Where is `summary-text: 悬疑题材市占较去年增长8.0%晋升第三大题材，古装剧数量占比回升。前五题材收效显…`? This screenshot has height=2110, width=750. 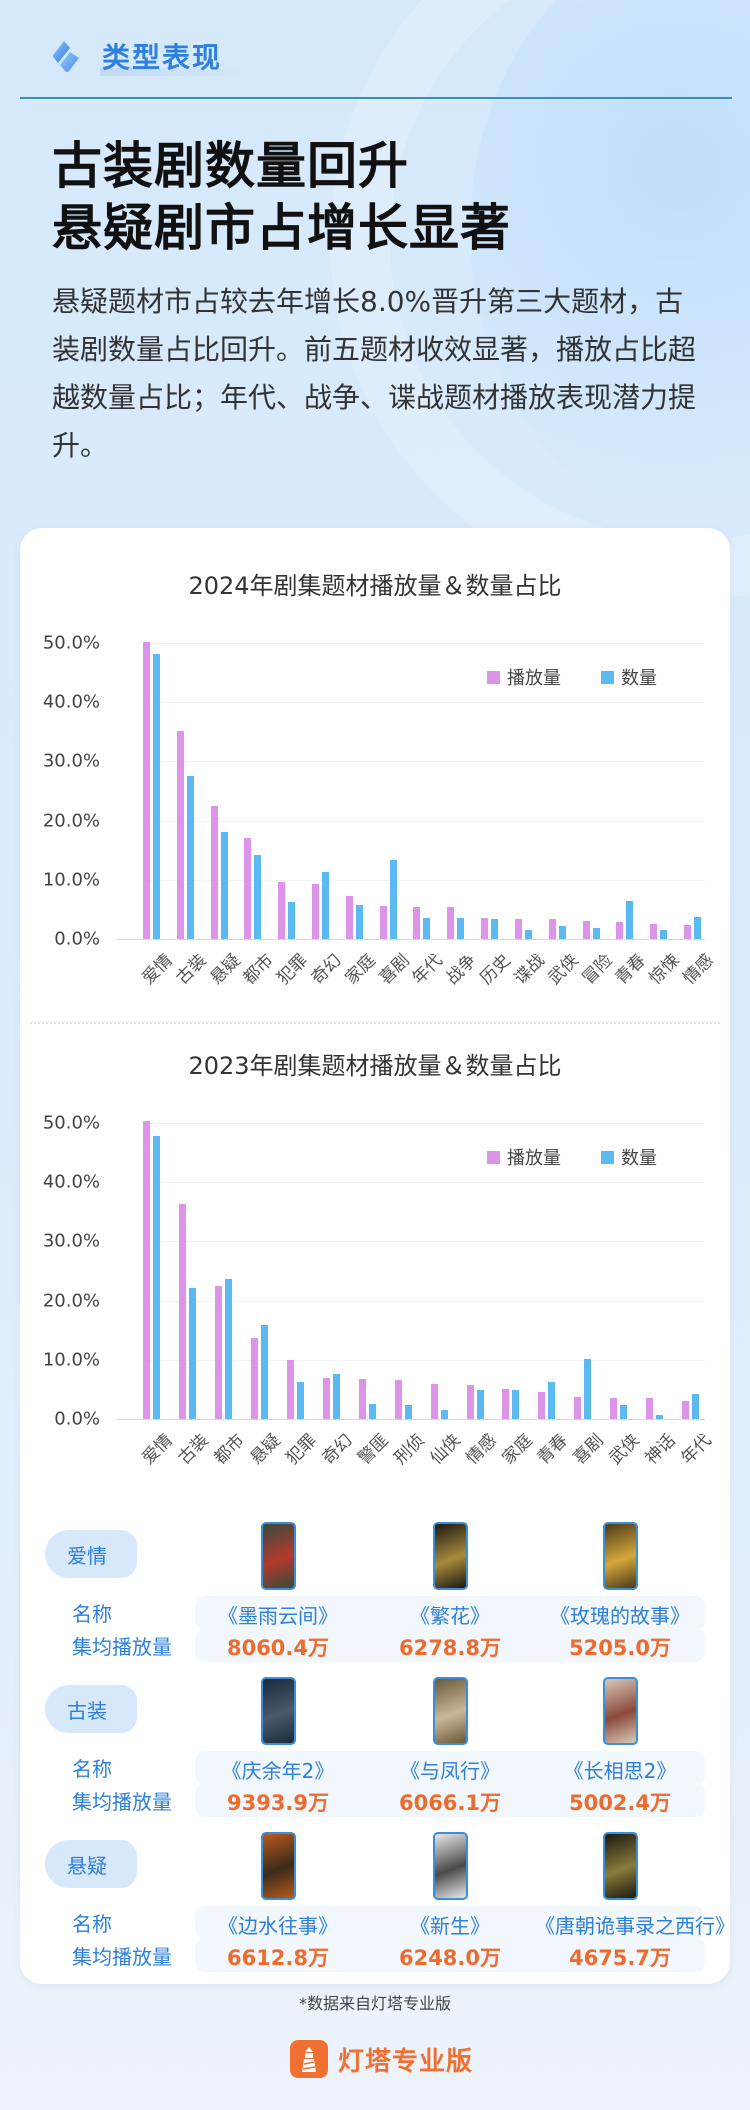 summary-text: 悬疑题材市占较去年增长8.0%晋升第三大题材，古装剧数量占比回升。前五题材收效显… is located at coordinates (374, 373).